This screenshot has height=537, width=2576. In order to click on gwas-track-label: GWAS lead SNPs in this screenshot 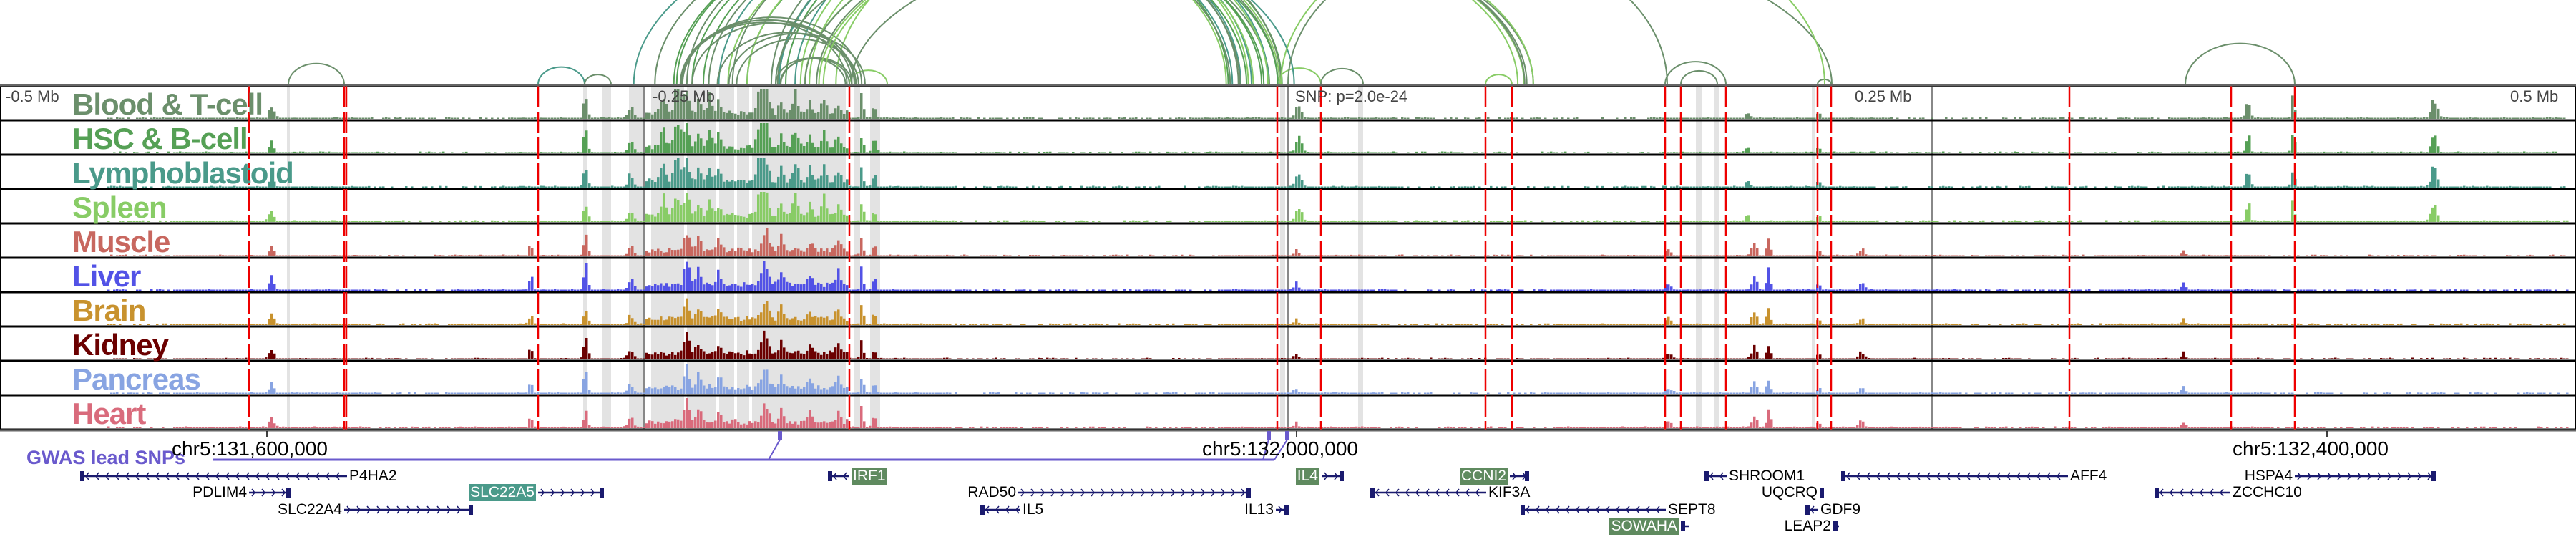, I will do `click(106, 457)`.